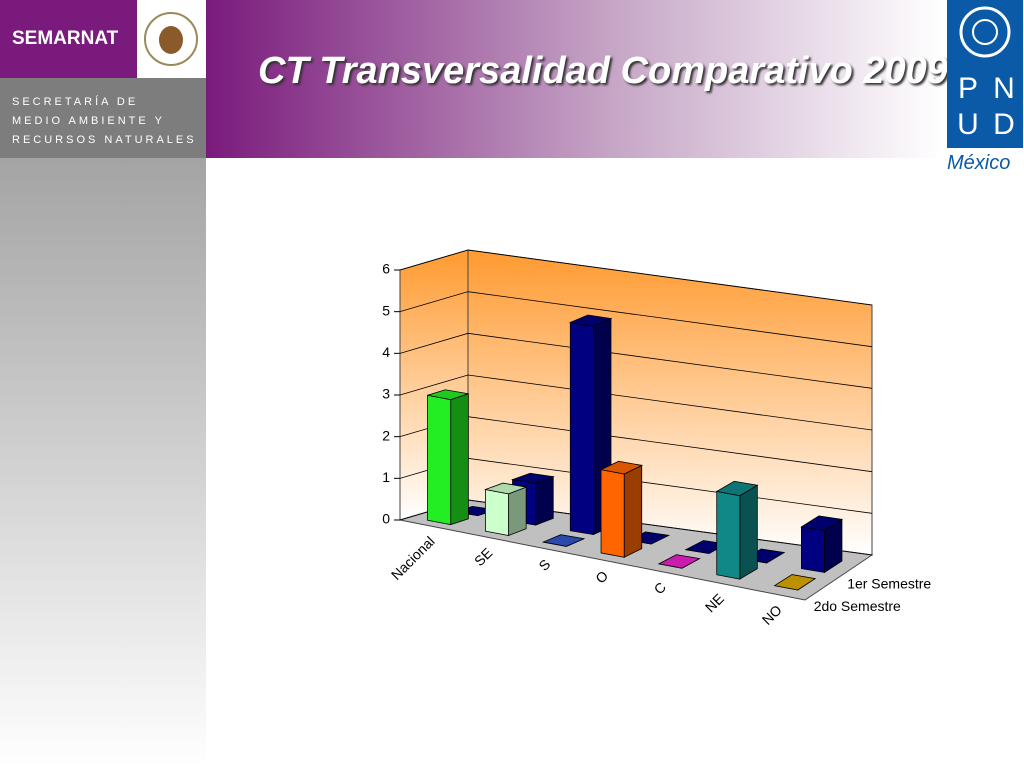 The height and width of the screenshot is (768, 1024). What do you see at coordinates (660, 588) in the screenshot?
I see `x-tick-label: C` at bounding box center [660, 588].